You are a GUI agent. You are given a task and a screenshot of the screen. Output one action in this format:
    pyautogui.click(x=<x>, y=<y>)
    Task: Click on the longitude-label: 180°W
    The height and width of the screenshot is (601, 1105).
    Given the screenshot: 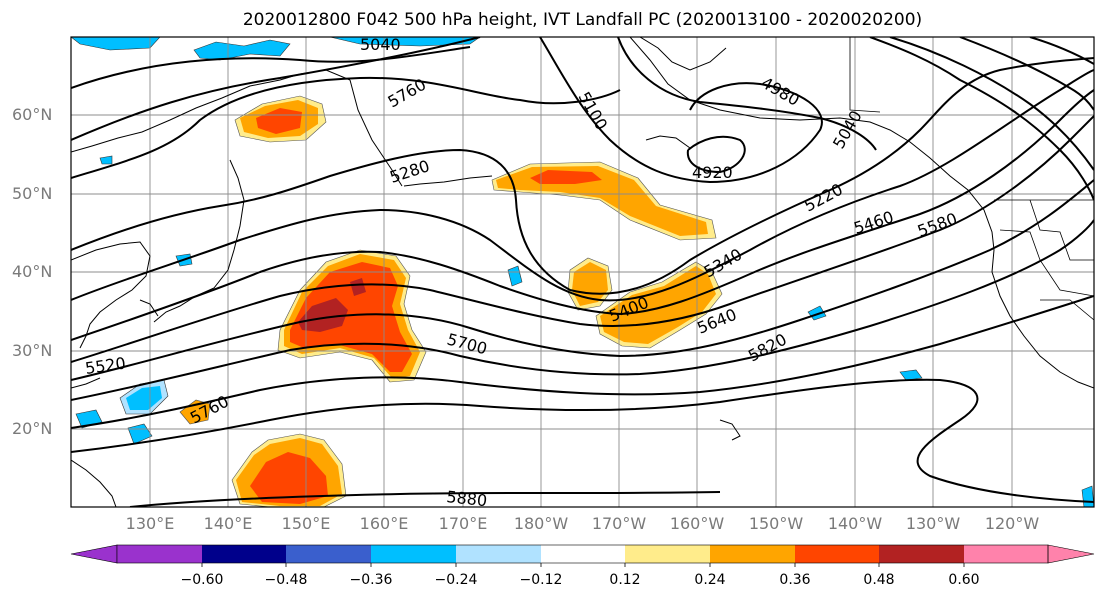 What is the action you would take?
    pyautogui.click(x=541, y=523)
    